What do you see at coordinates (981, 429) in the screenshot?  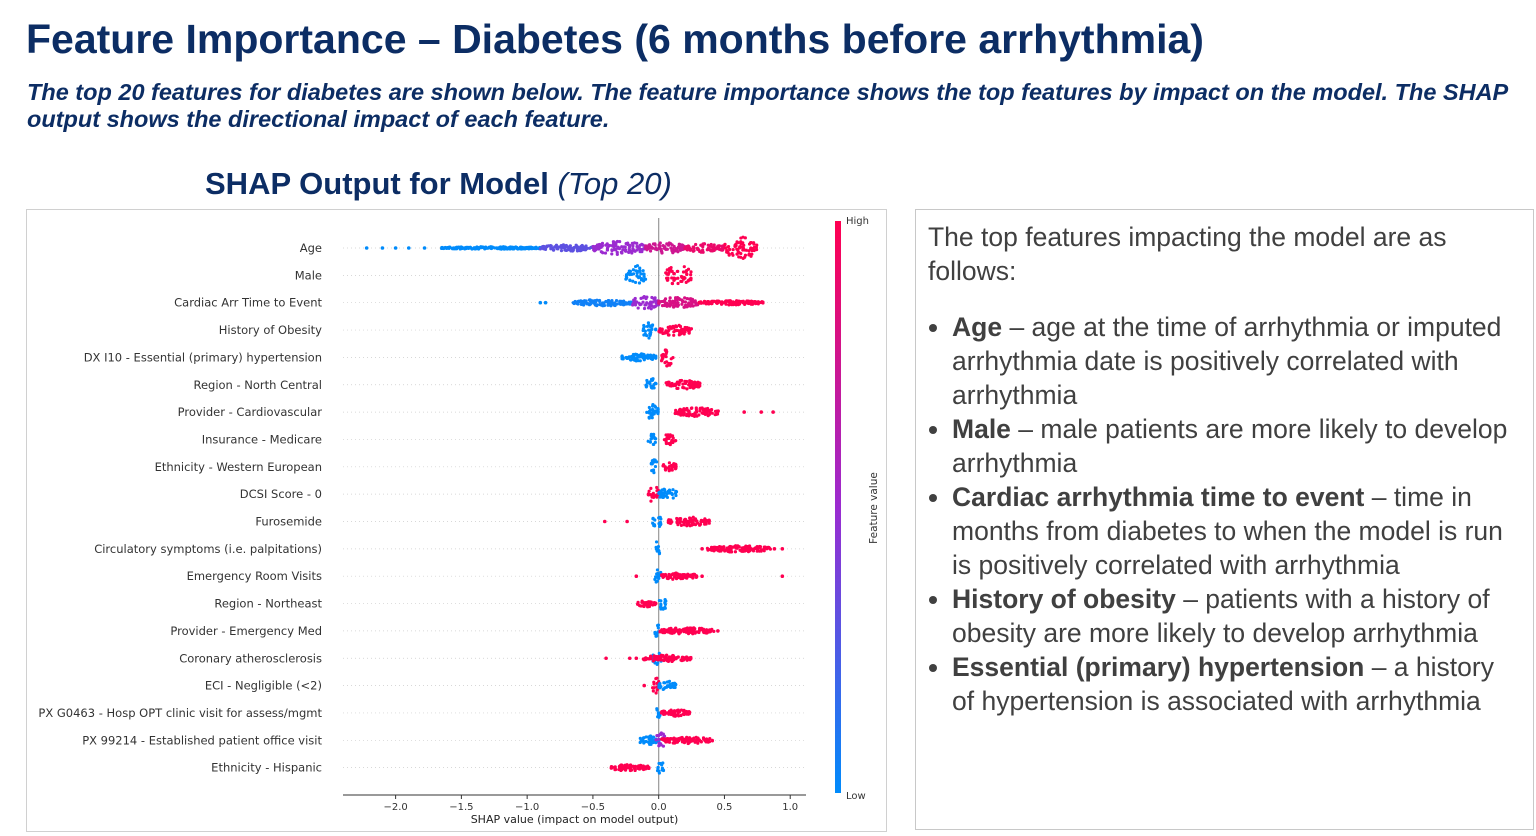 I see `bullet-term: Male` at bounding box center [981, 429].